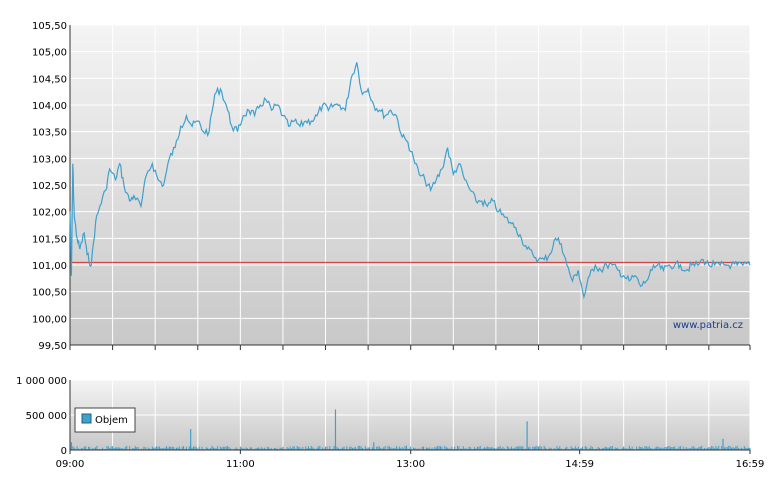 The width and height of the screenshot is (780, 494). I want to click on price-y-tick-label: 102,00, so click(49, 213).